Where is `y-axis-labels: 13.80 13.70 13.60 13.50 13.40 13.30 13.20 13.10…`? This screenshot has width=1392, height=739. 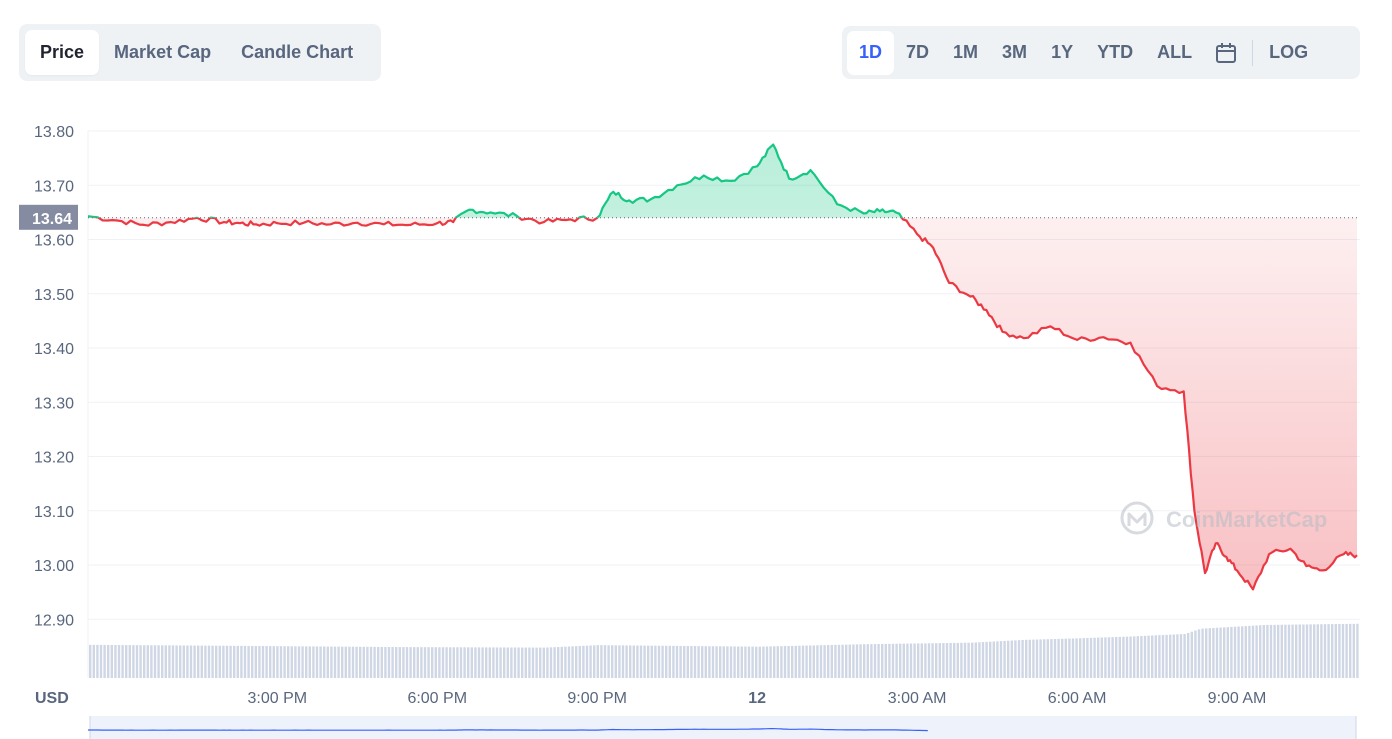
y-axis-labels: 13.80 13.70 13.60 13.50 13.40 13.30 13.20 13.10… is located at coordinates (54, 376).